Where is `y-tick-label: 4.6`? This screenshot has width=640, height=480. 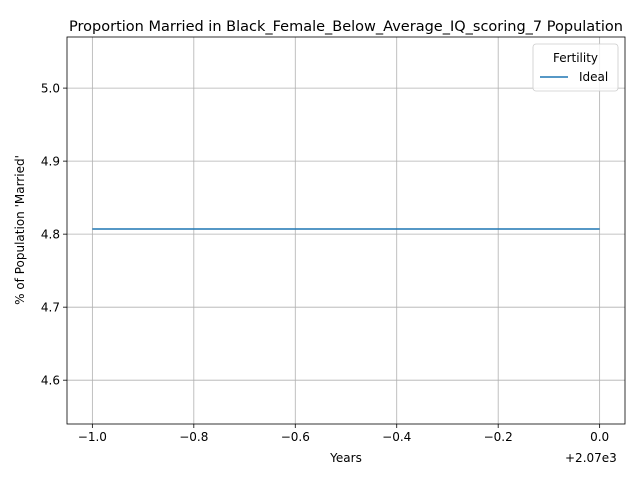 y-tick-label: 4.6 is located at coordinates (50, 381).